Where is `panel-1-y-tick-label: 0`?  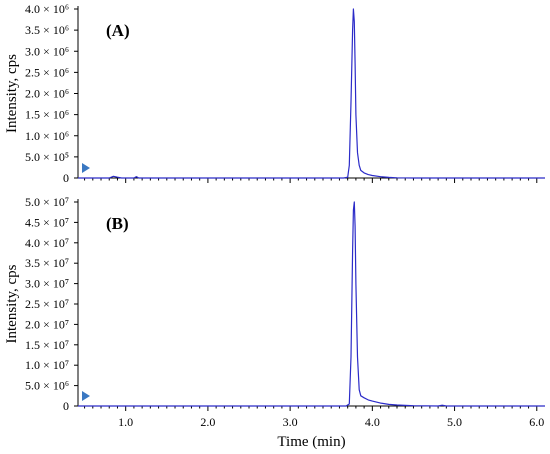
panel-1-y-tick-label: 0 is located at coordinates (66, 178).